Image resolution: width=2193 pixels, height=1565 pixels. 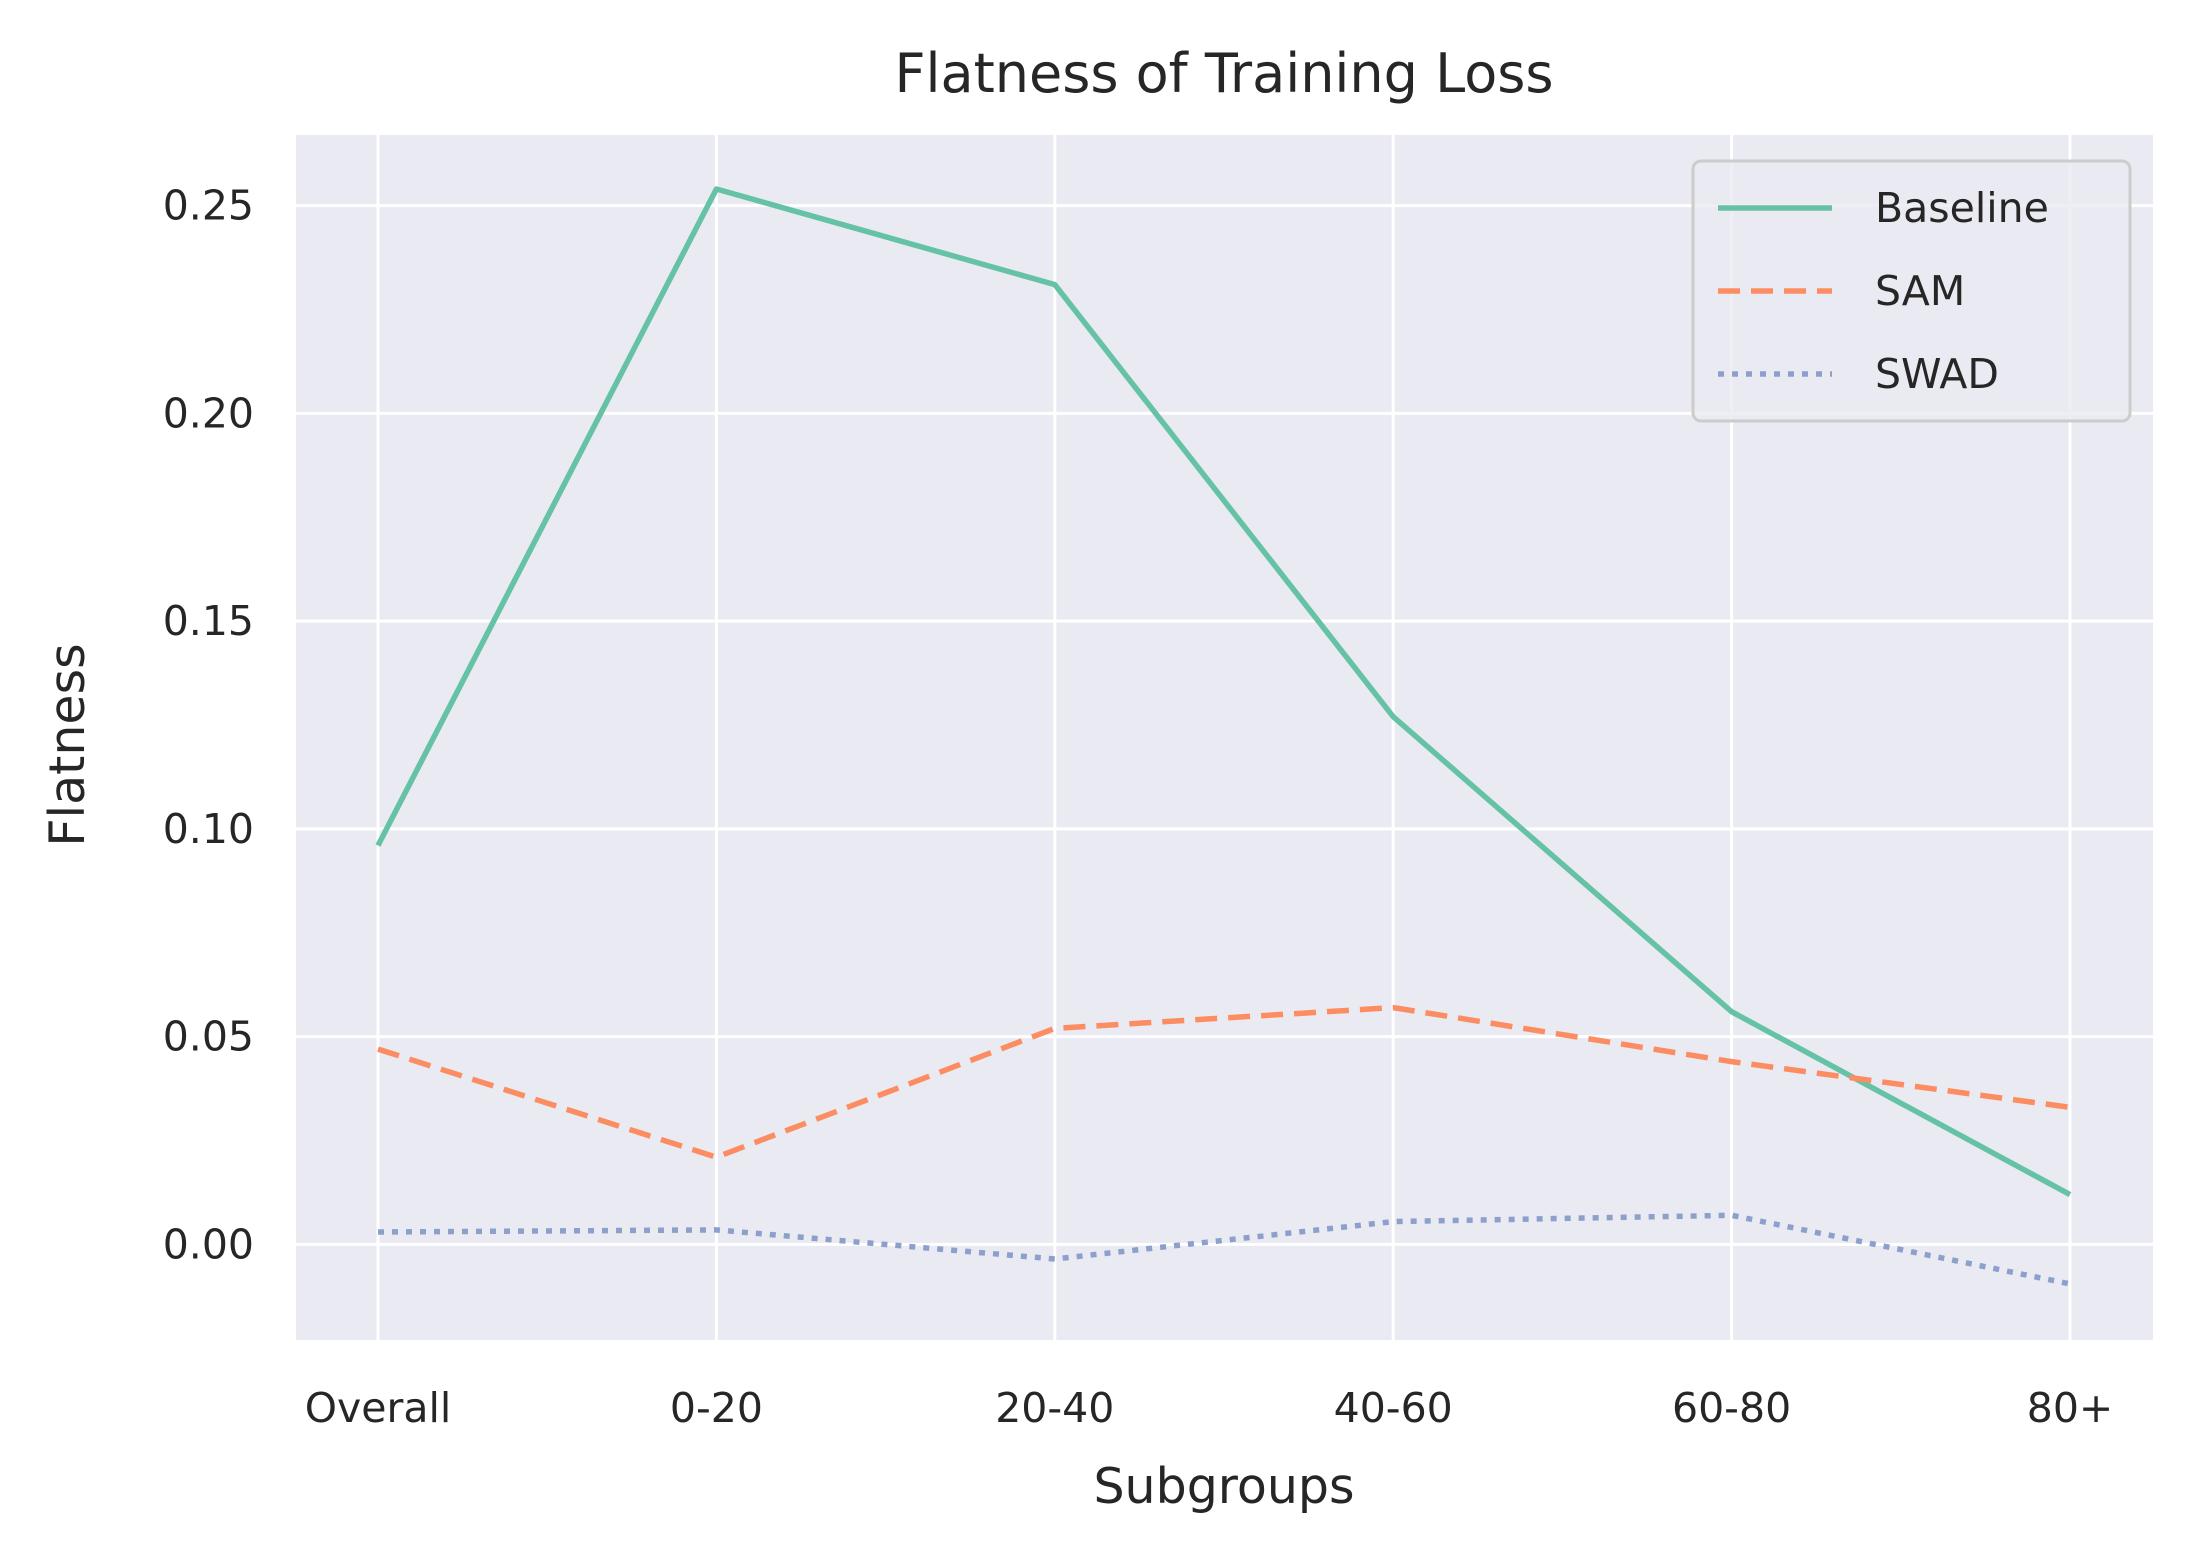 I want to click on x-tick-label: 20-40, so click(x=1054, y=1408).